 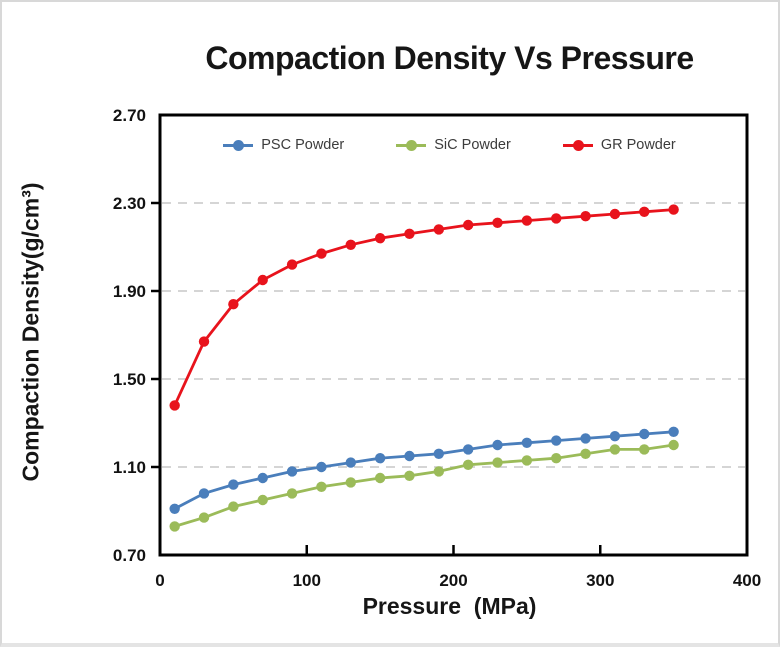 I want to click on x-tick-label: 0, so click(x=159, y=580).